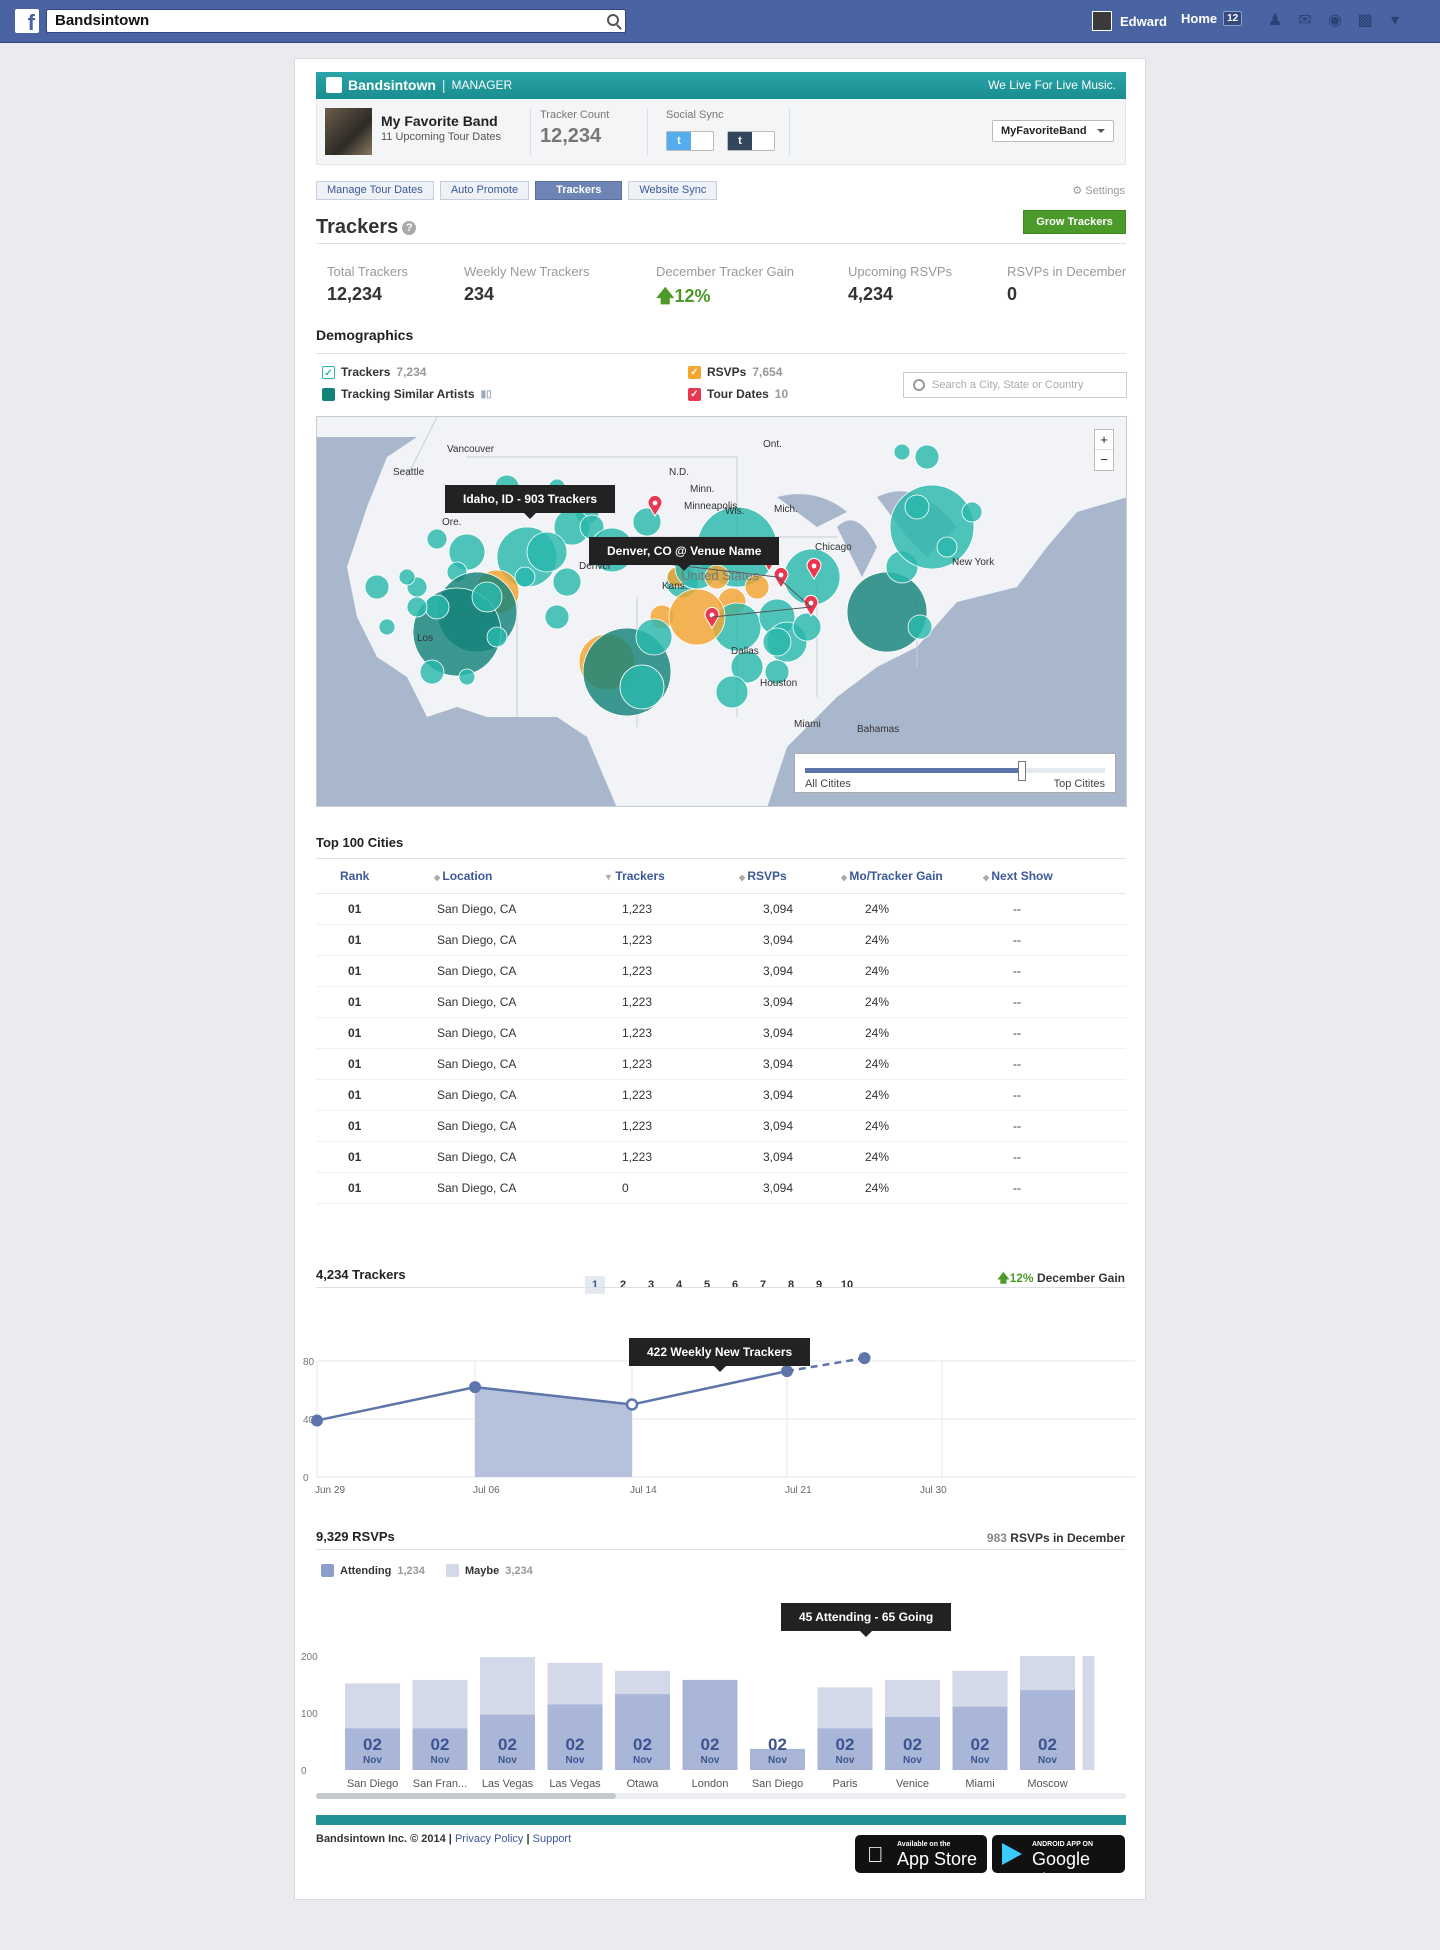  What do you see at coordinates (1058, 1862) in the screenshot?
I see `google-play-badge: ANDROID APP ON Google play` at bounding box center [1058, 1862].